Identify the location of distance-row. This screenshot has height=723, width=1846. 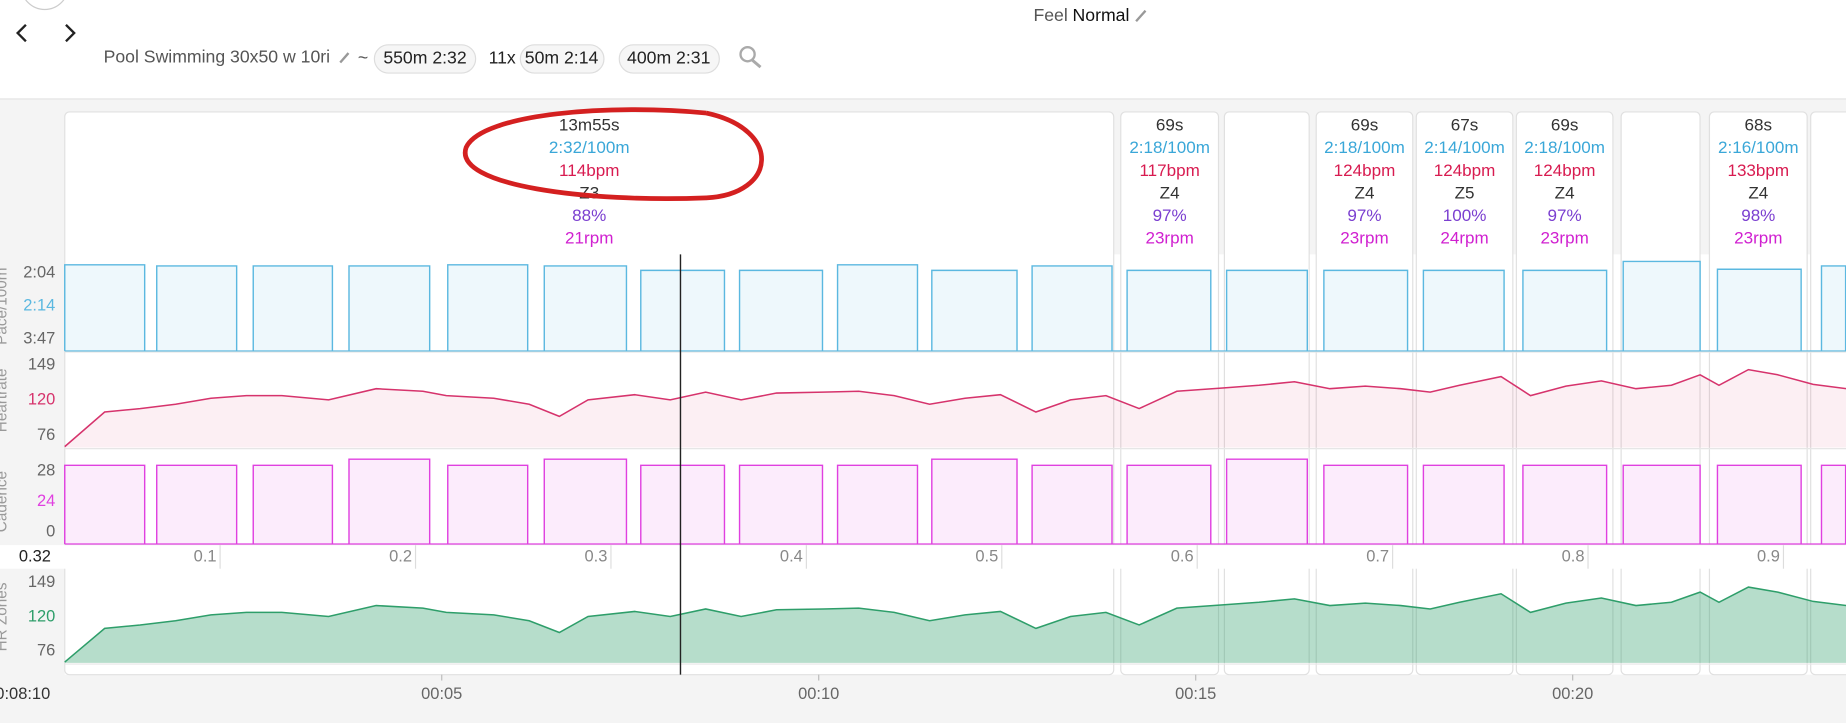
(923, 557).